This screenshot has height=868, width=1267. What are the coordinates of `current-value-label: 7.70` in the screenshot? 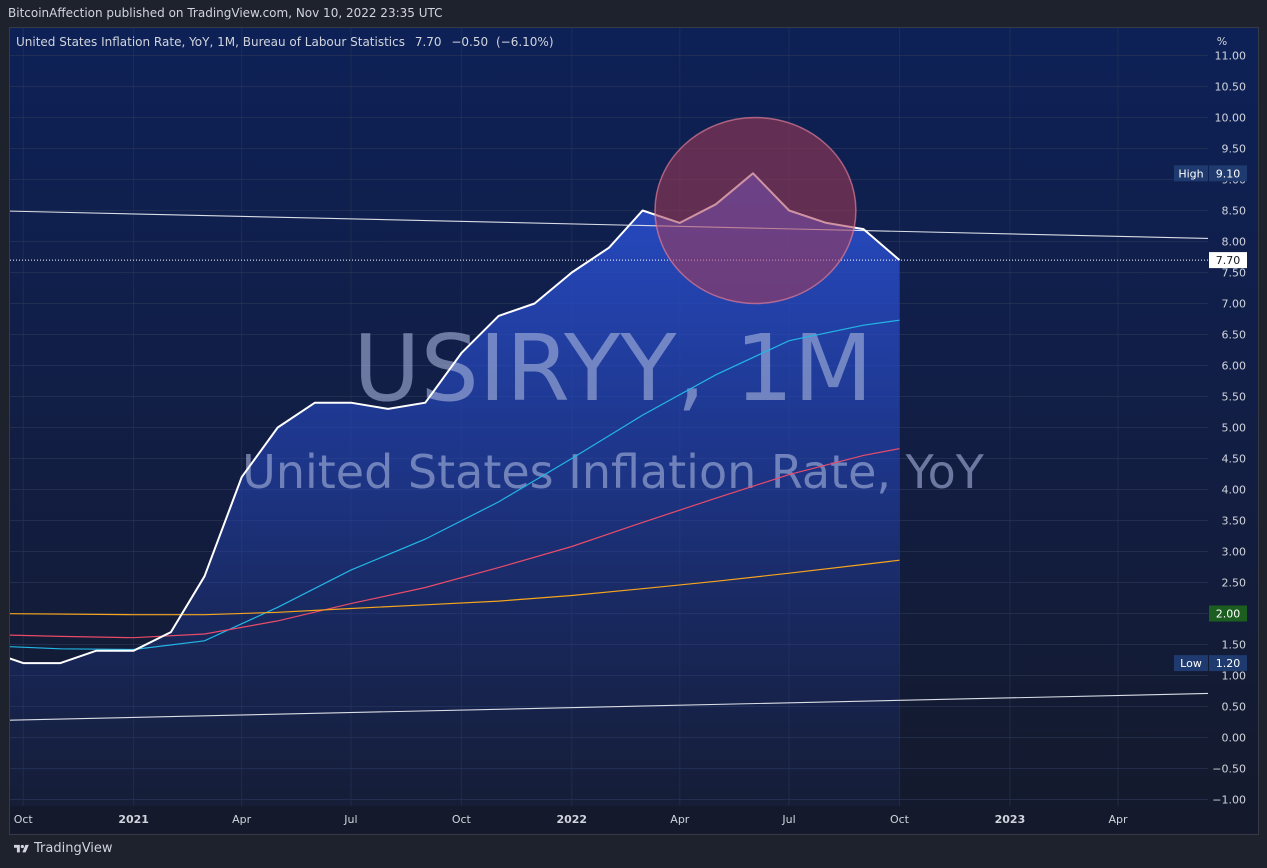 It's located at (1228, 260).